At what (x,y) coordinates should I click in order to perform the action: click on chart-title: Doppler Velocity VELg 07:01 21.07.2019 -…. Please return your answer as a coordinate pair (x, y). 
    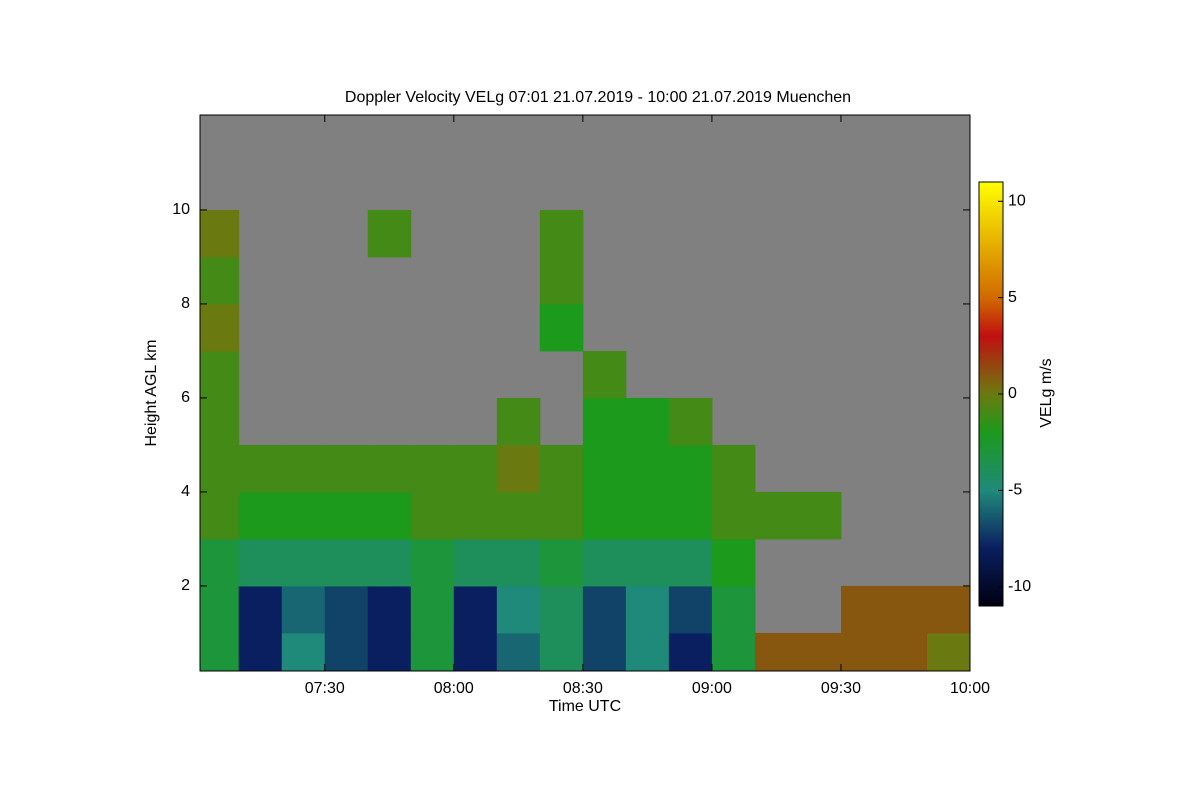
    Looking at the image, I should click on (598, 97).